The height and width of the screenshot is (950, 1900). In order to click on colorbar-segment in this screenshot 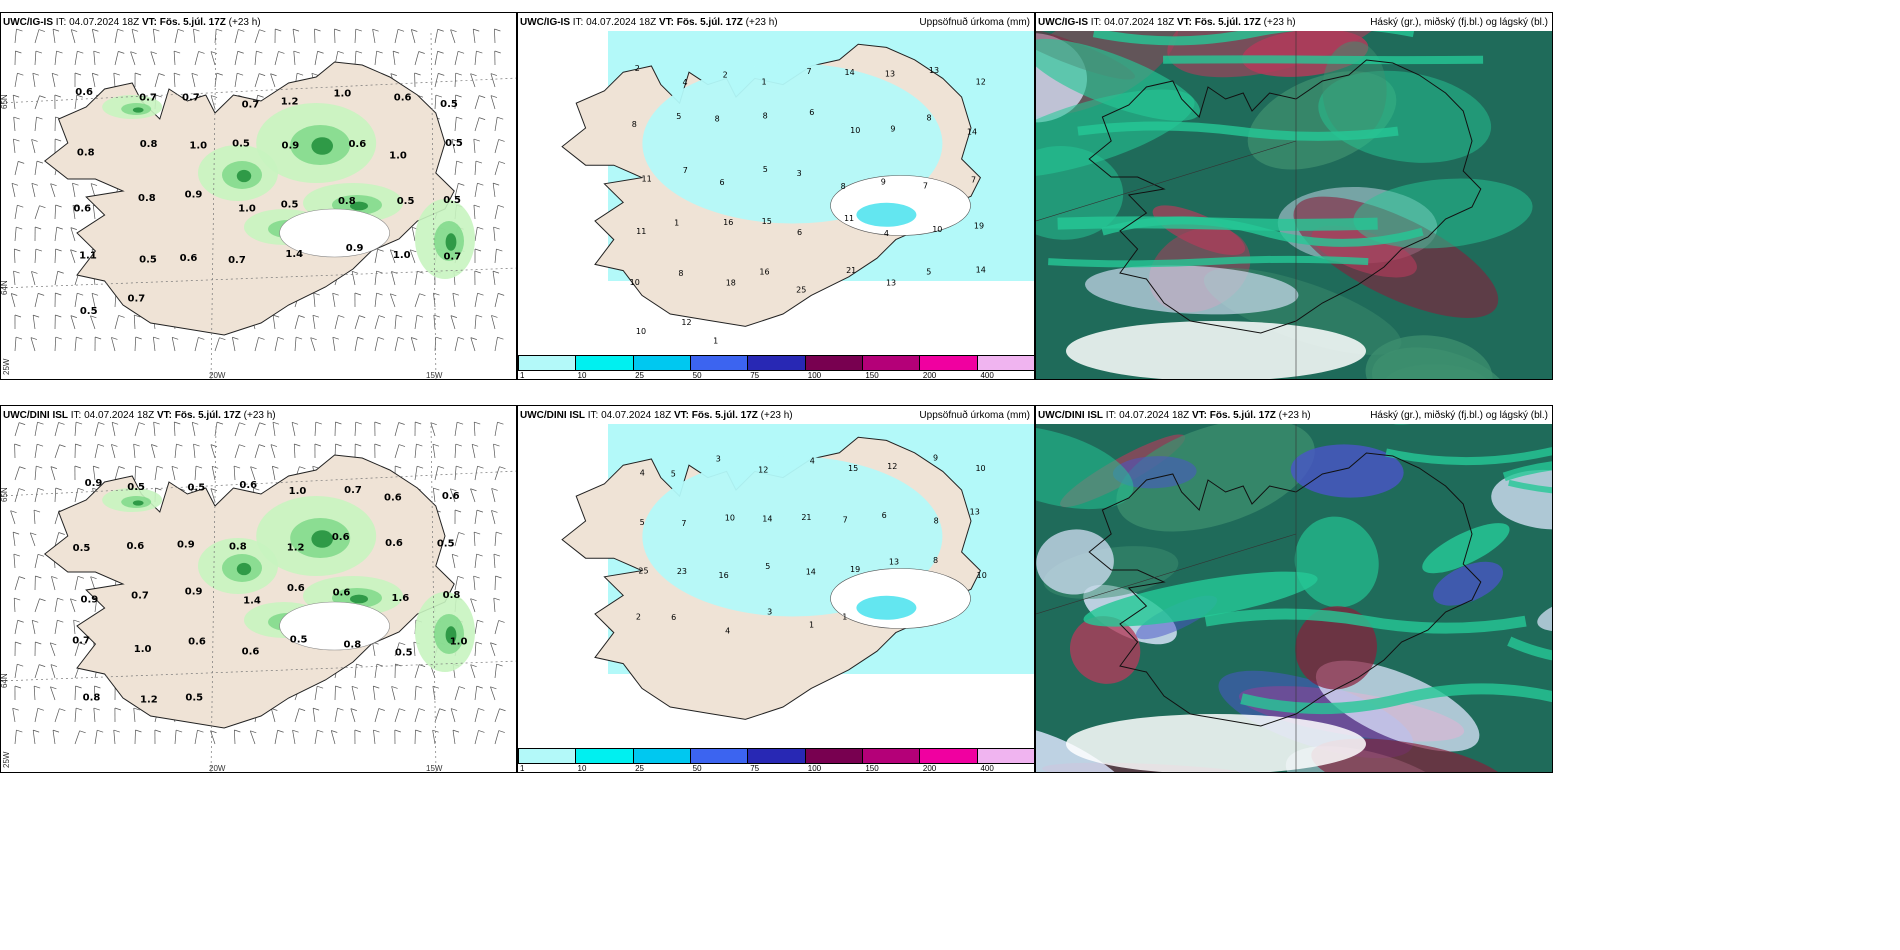, I will do `click(891, 363)`.